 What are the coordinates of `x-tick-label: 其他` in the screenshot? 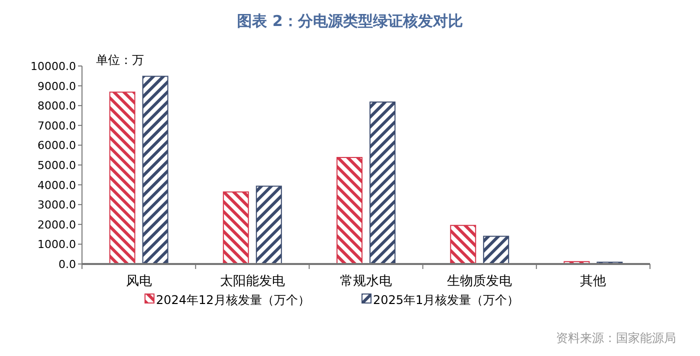 It's located at (593, 281).